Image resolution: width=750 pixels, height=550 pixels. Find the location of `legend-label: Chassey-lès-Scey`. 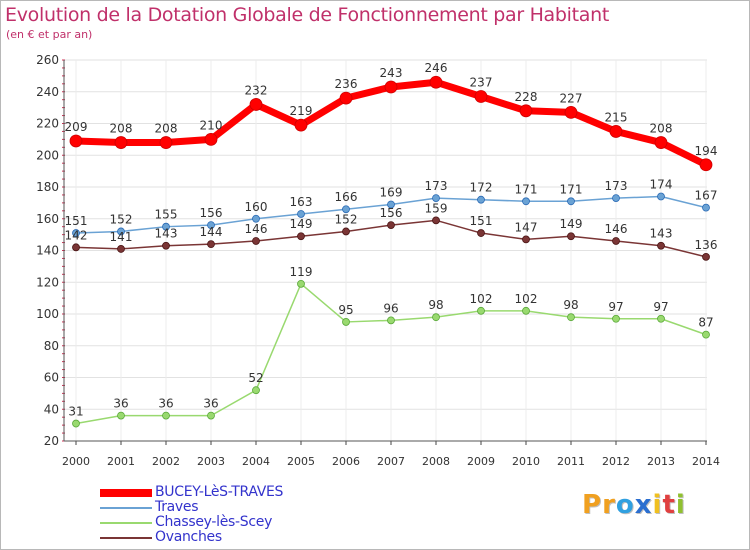

legend-label: Chassey-lès-Scey is located at coordinates (214, 522).